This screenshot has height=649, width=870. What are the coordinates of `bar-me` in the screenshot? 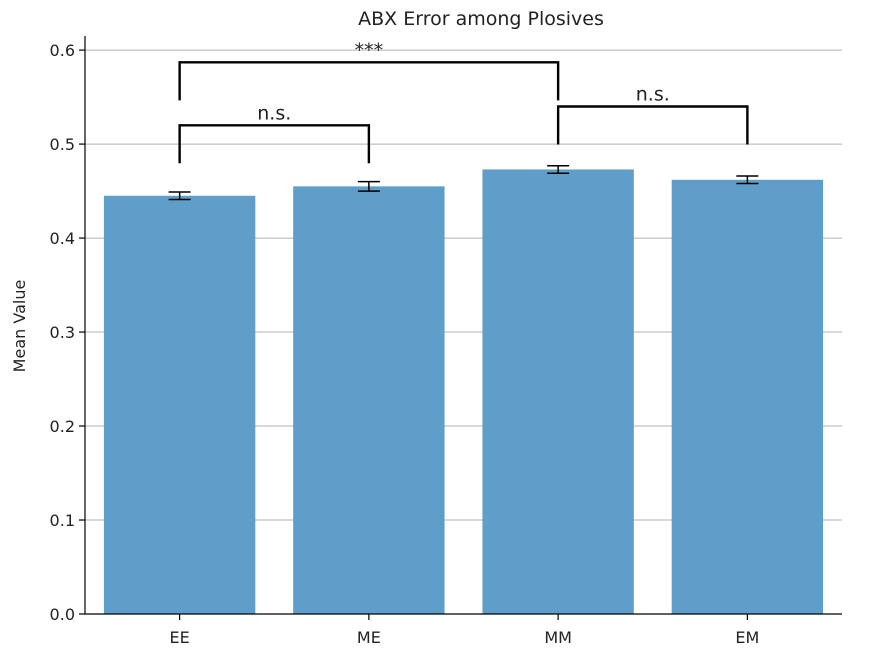 It's located at (369, 400).